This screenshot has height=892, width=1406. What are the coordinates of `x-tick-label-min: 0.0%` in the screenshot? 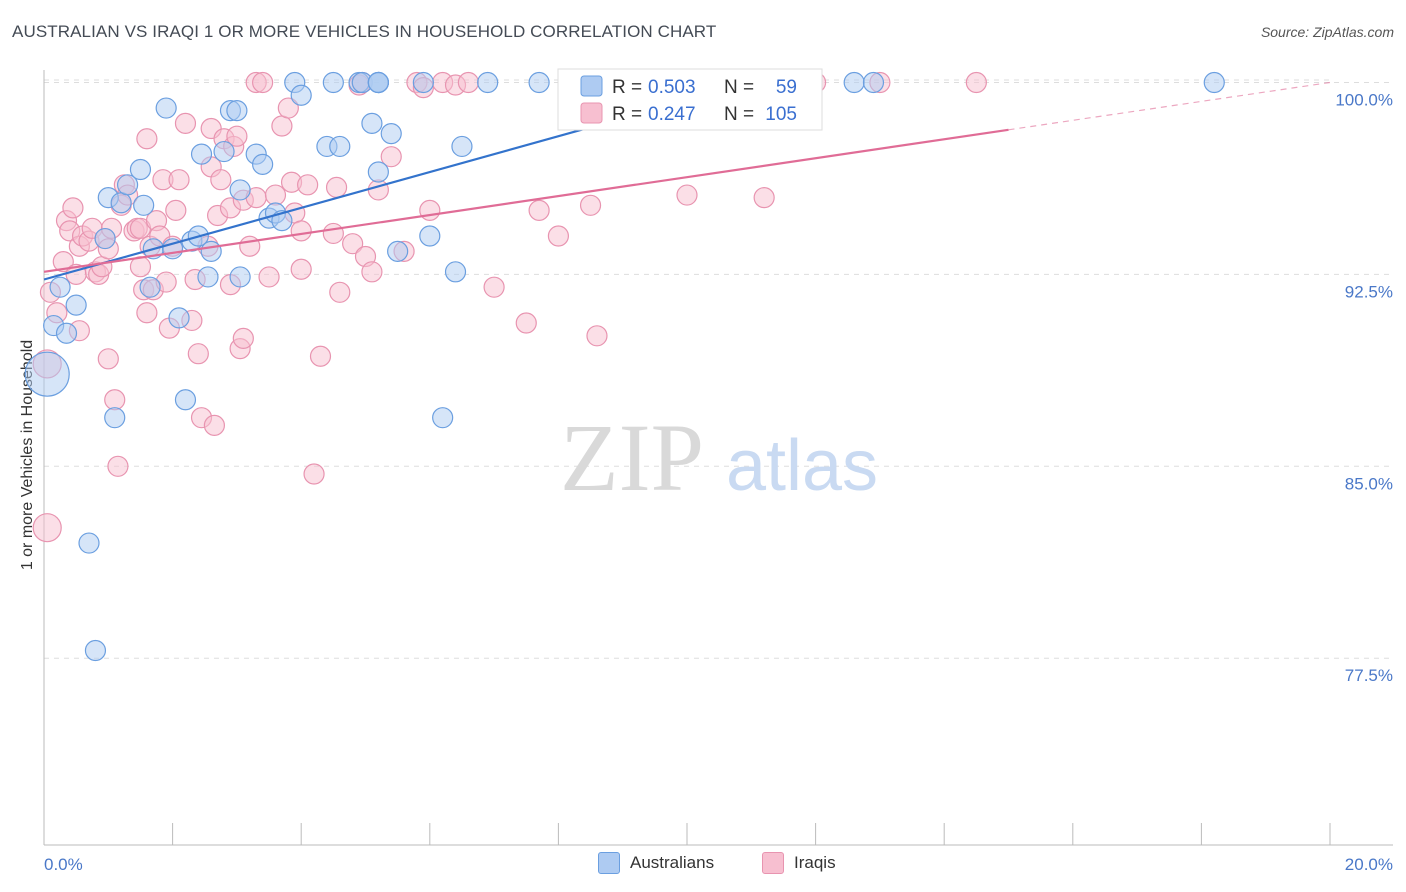 It's located at (63, 864).